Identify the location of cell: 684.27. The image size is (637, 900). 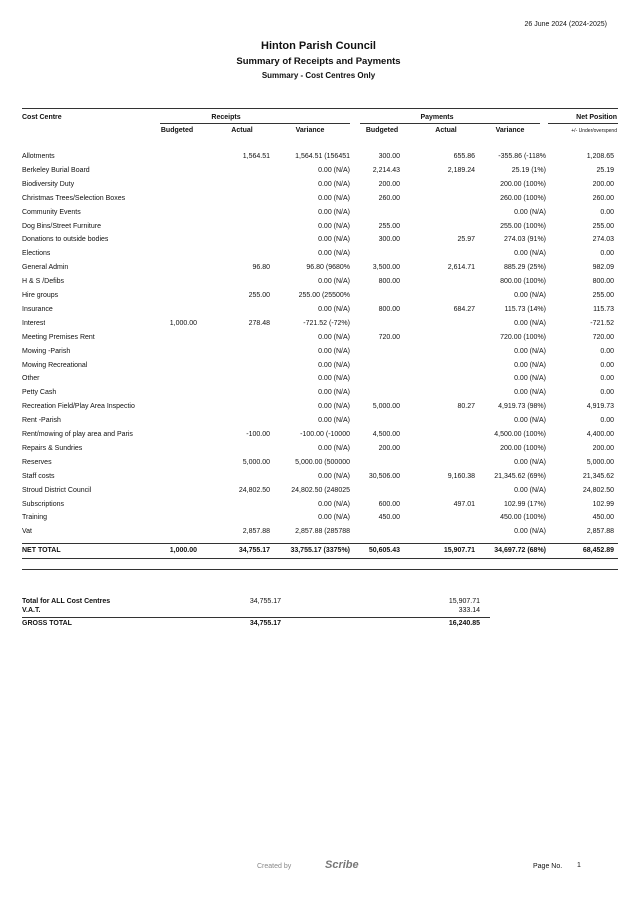
(464, 309).